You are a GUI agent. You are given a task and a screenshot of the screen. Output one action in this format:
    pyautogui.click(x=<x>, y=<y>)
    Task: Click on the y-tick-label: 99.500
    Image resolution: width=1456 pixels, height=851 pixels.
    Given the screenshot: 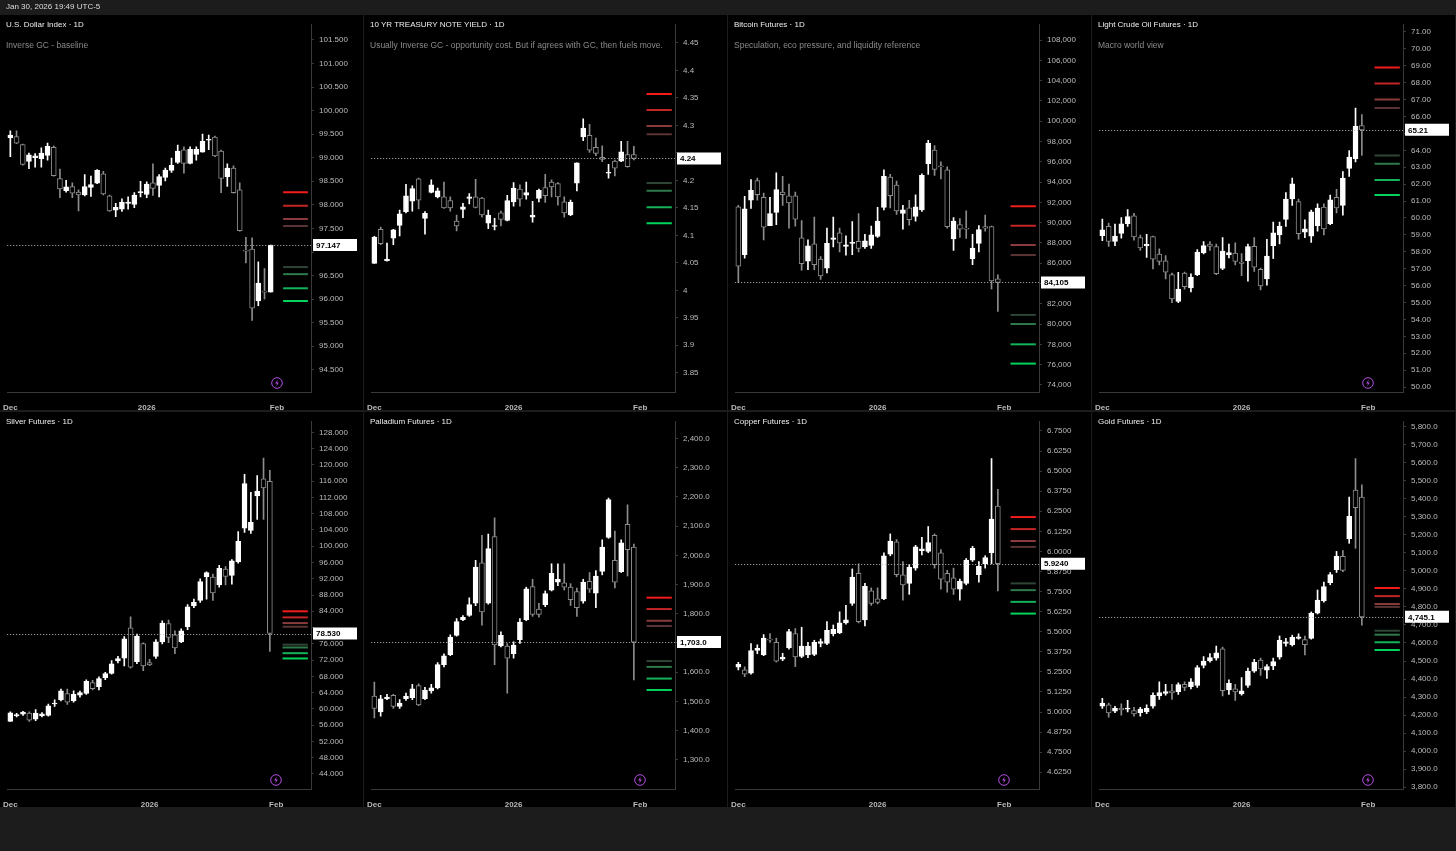 What is the action you would take?
    pyautogui.click(x=332, y=134)
    